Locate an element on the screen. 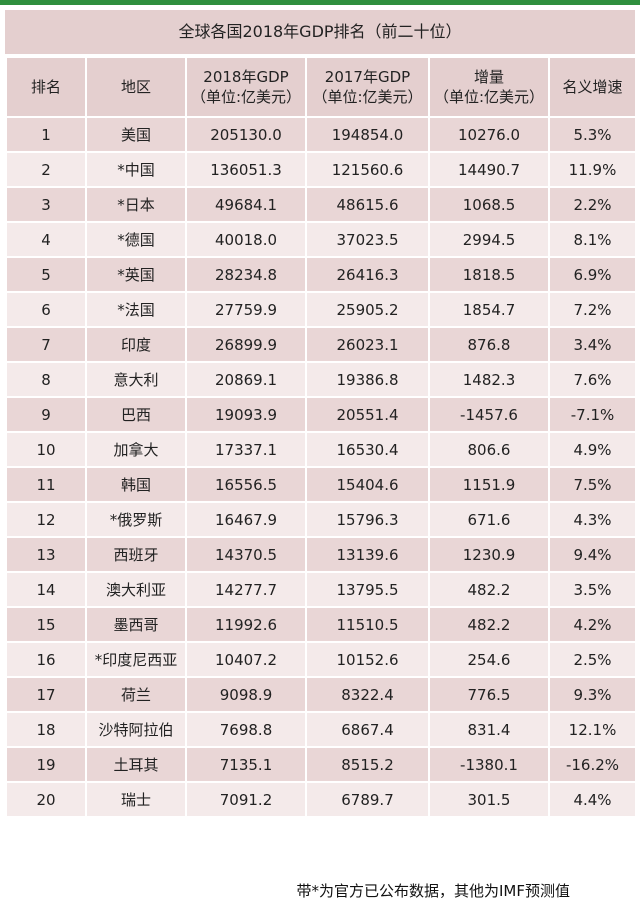 Image resolution: width=640 pixels, height=911 pixels. header-gdp-2018-label: 2018年GDP is located at coordinates (246, 77).